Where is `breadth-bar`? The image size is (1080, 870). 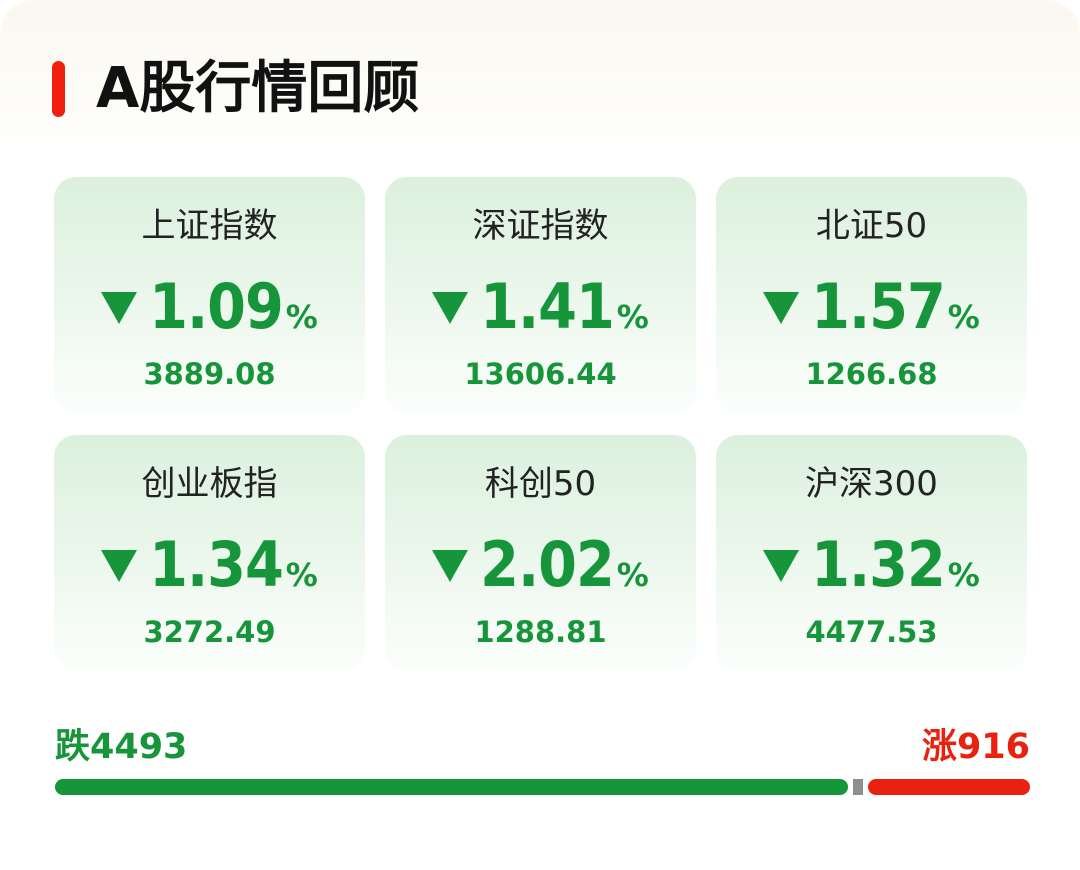 breadth-bar is located at coordinates (542, 787).